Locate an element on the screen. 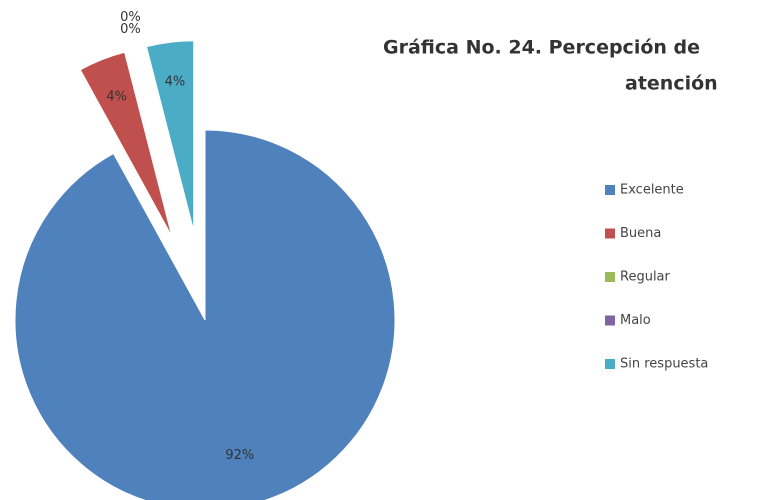 This screenshot has height=500, width=761. data-label: 92% is located at coordinates (239, 455).